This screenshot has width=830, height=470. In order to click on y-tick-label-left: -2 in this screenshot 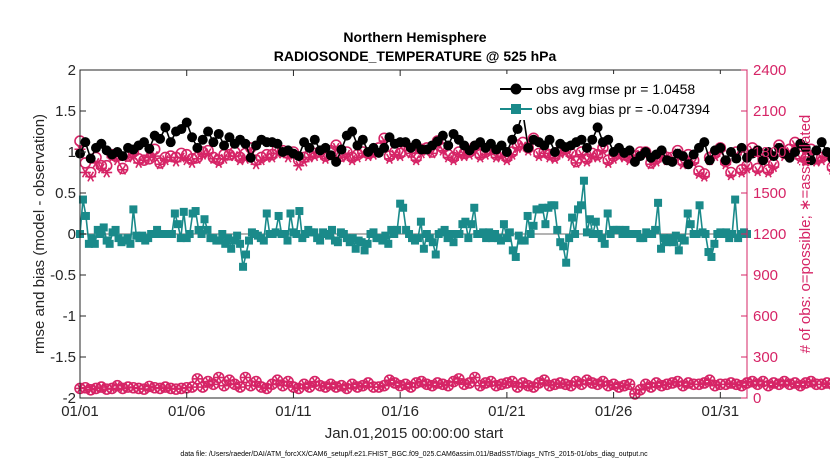, I will do `click(69, 398)`.